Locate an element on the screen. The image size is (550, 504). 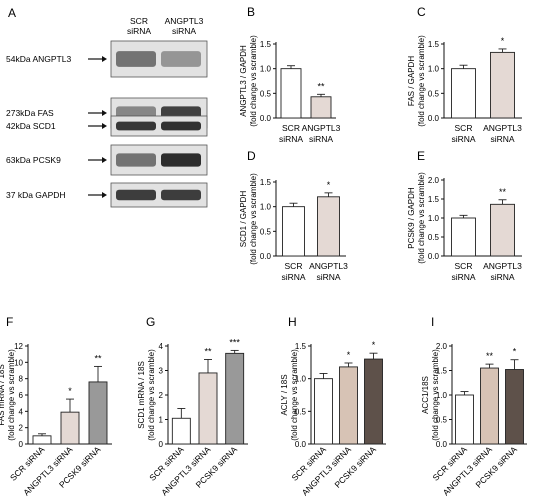
y-axis-label: FAS mRNA / 18S is located at coordinates (3, 394).